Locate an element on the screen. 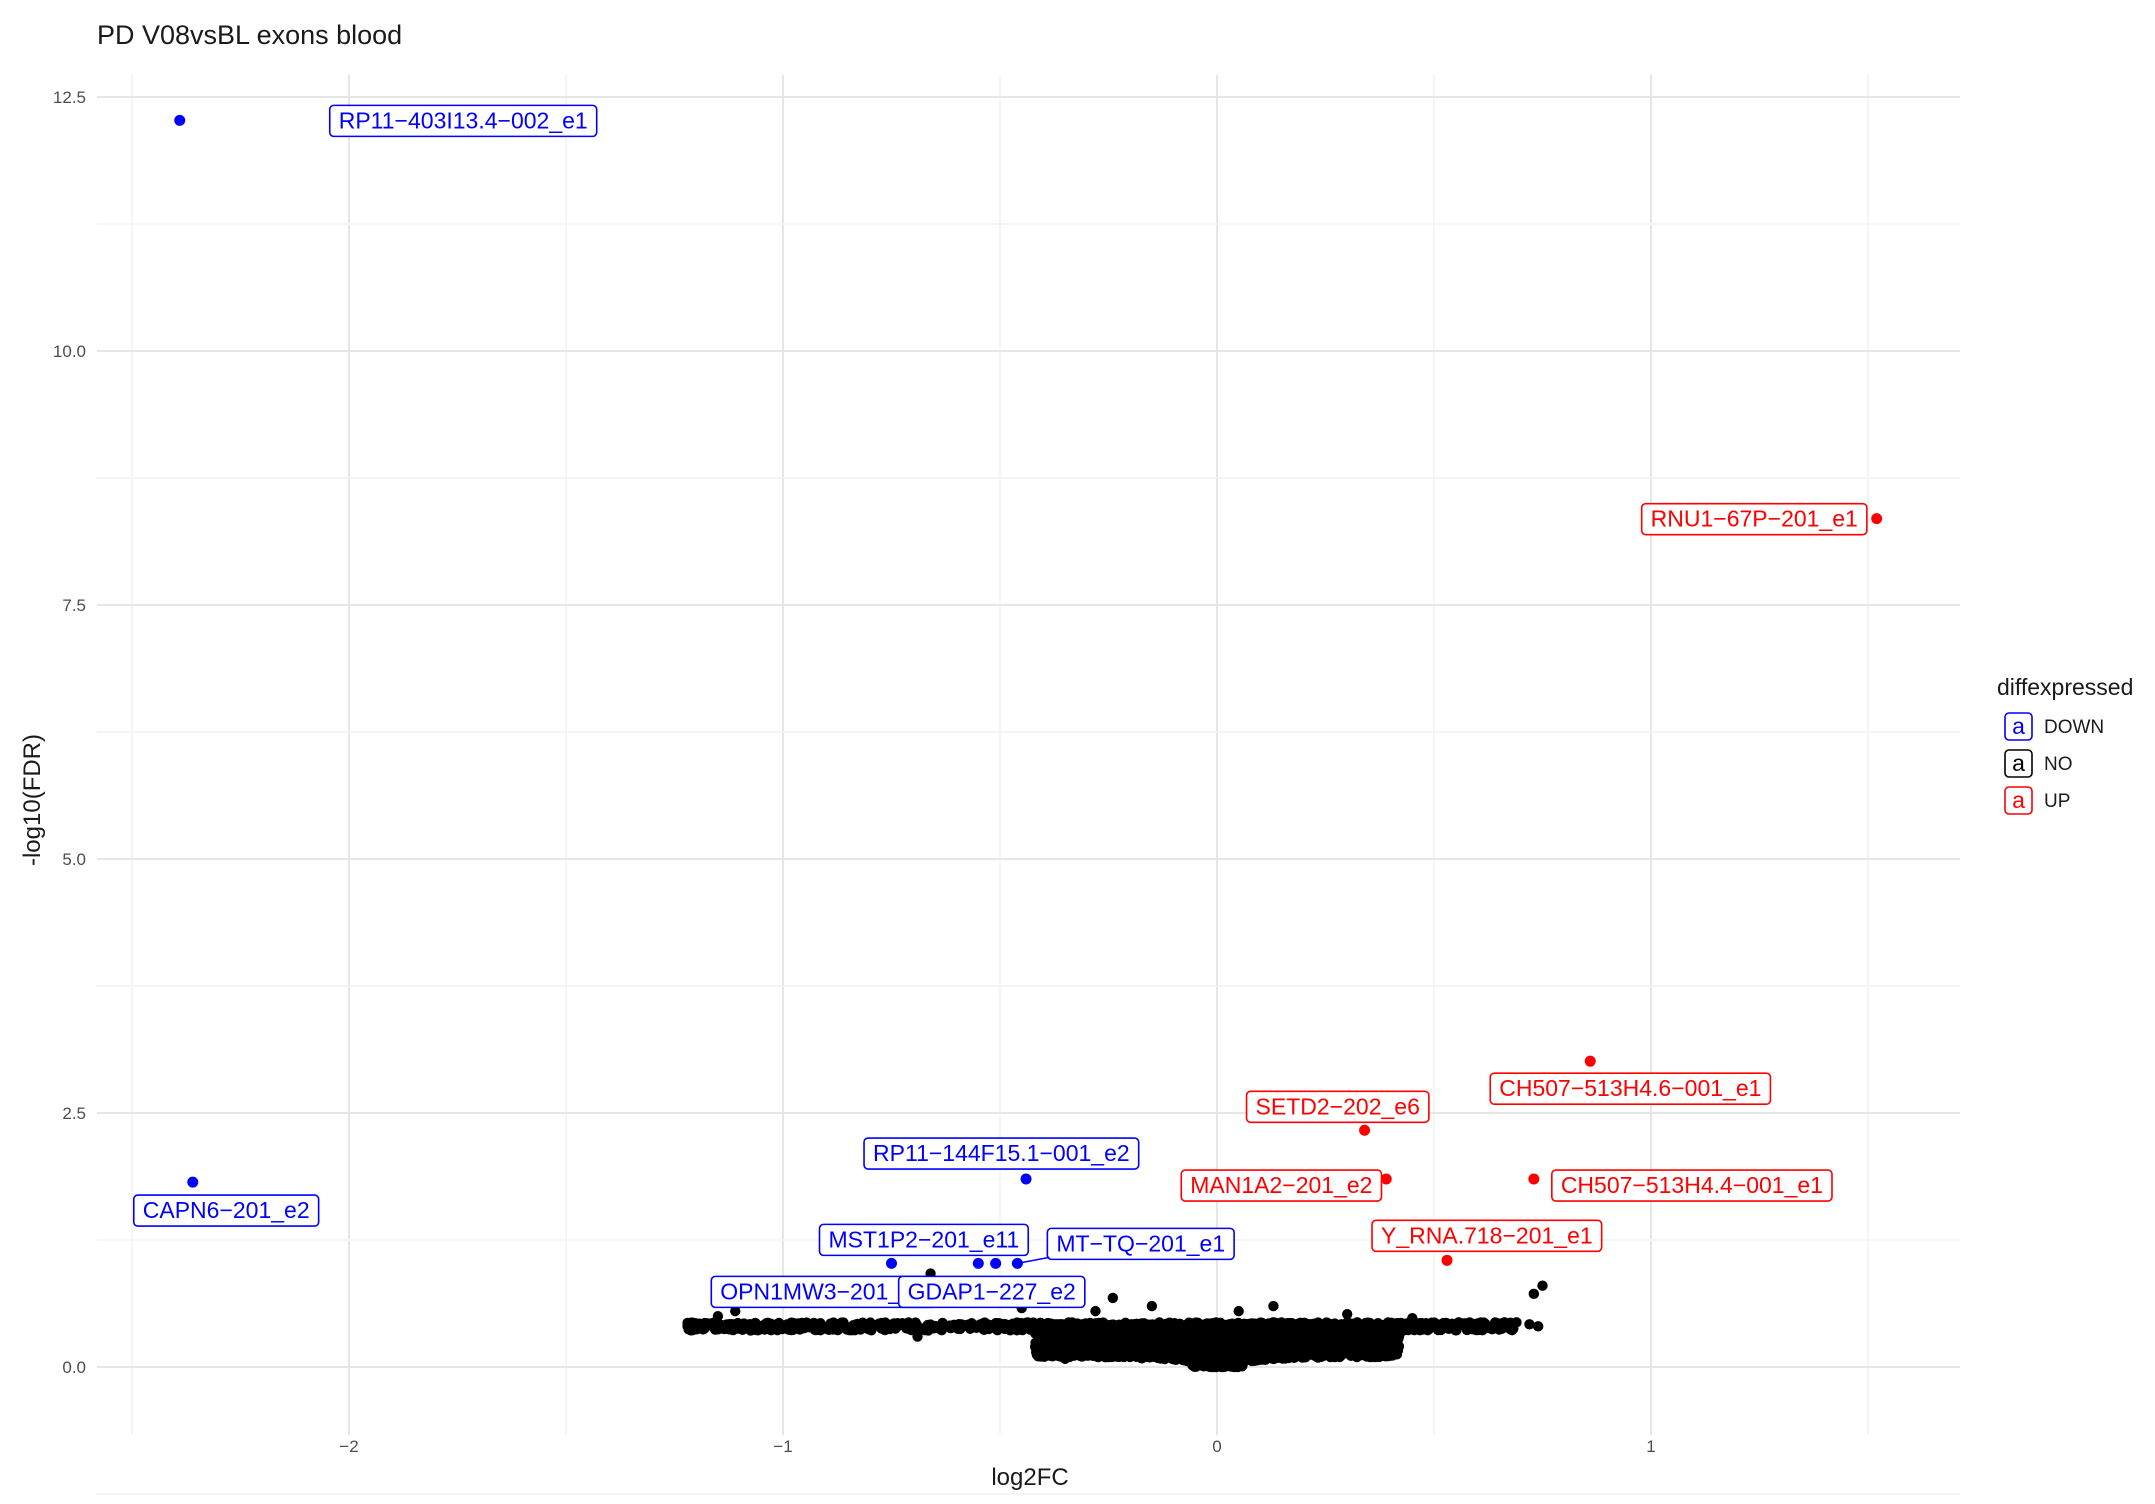 Image resolution: width=2155 pixels, height=1504 pixels. point-label: CH507−513H4.4−001_e1 is located at coordinates (1692, 1185).